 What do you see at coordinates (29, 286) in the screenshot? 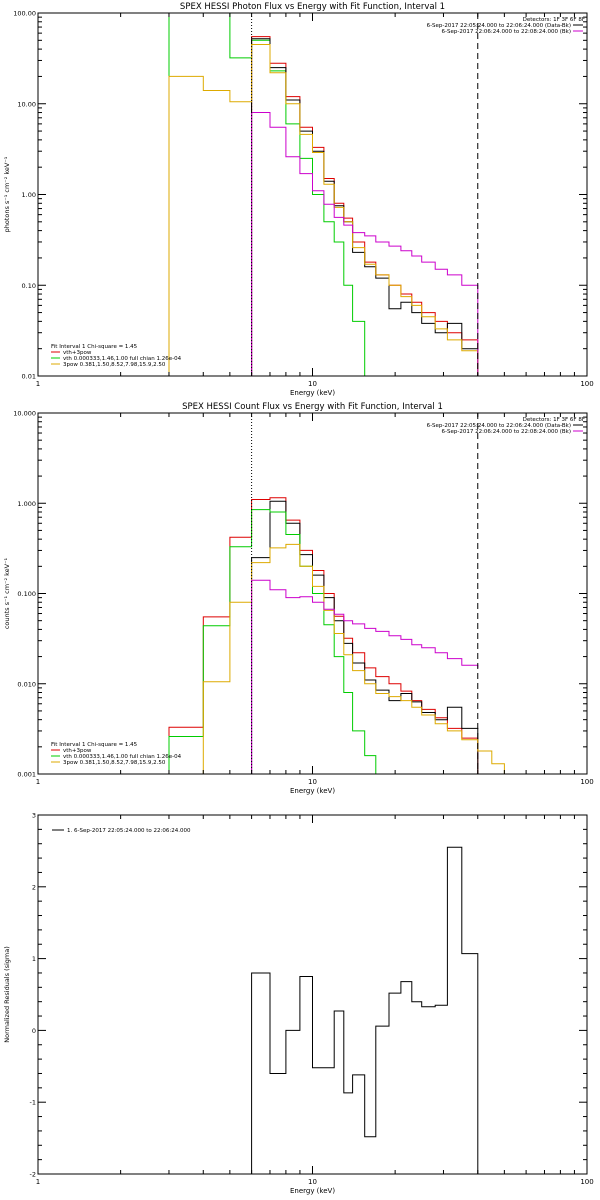
I see `y-tick-label: 0.10` at bounding box center [29, 286].